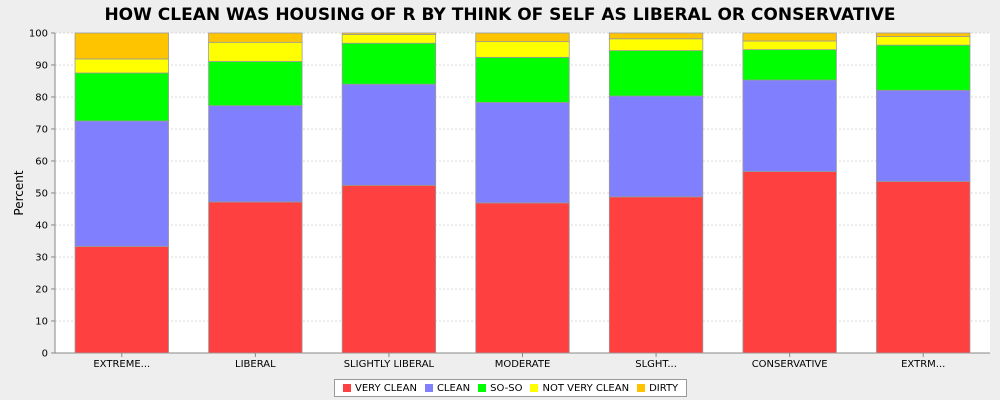  What do you see at coordinates (41, 258) in the screenshot?
I see `y-tick-label: 30` at bounding box center [41, 258].